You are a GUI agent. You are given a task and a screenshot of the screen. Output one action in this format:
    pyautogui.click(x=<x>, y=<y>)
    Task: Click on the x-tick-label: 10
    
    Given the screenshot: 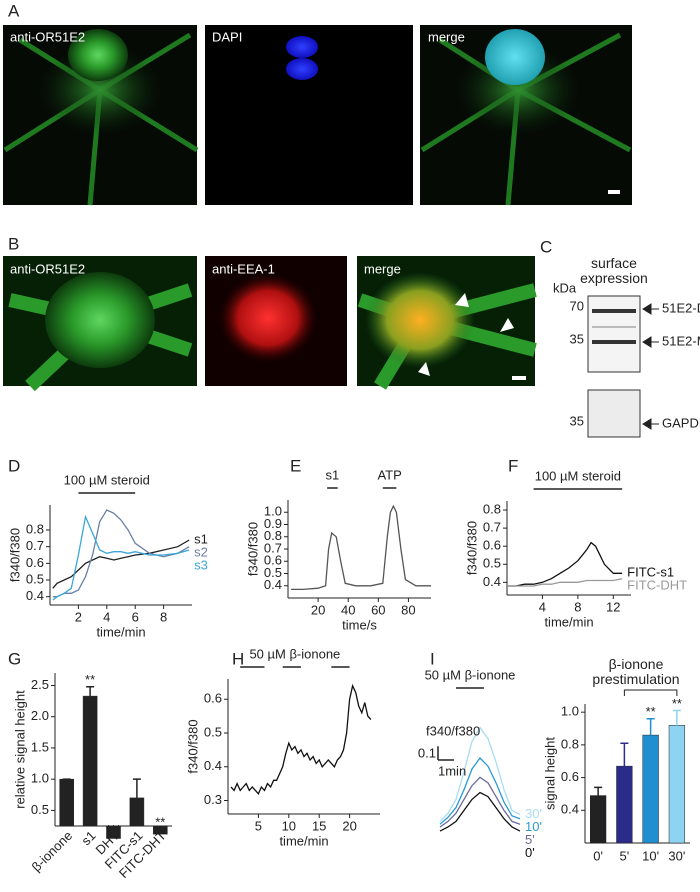 What is the action you would take?
    pyautogui.click(x=289, y=825)
    